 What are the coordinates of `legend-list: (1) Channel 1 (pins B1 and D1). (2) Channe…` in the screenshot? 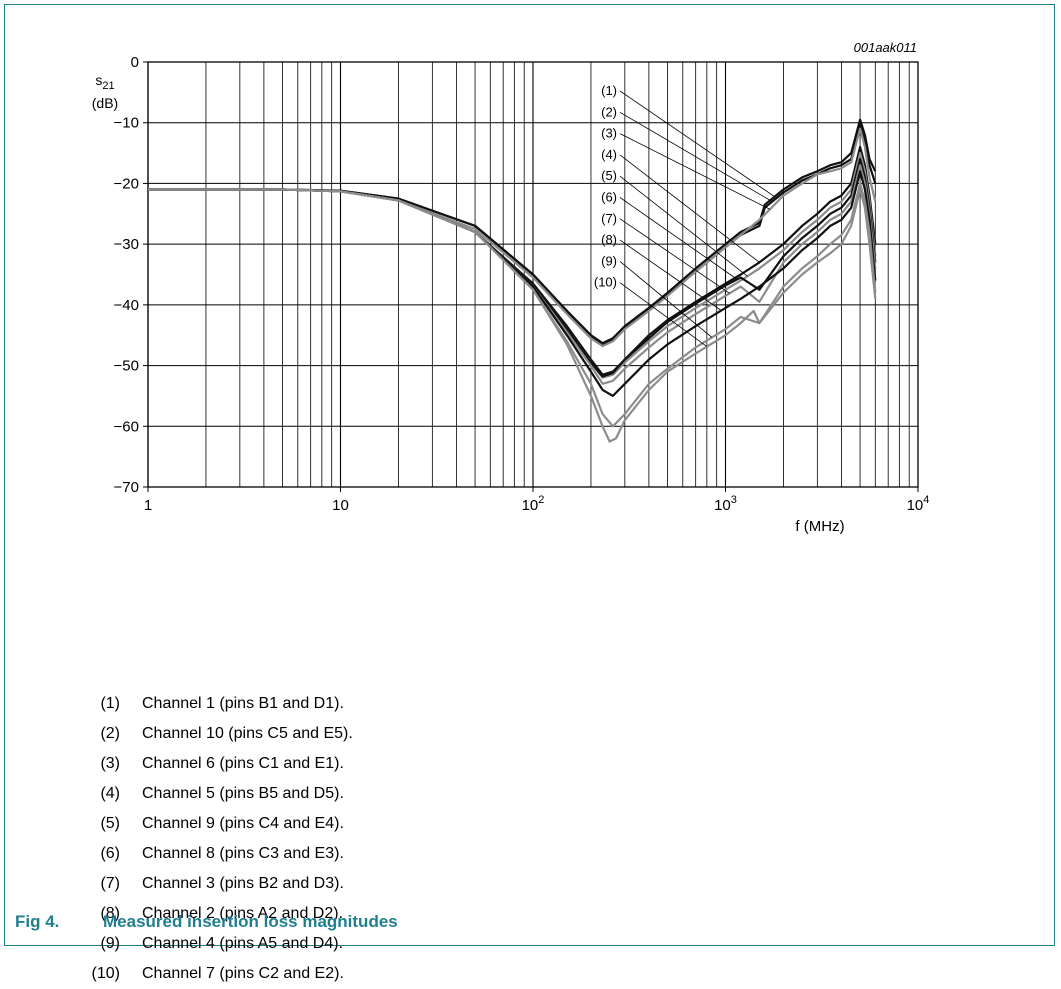 It's located at (218, 839).